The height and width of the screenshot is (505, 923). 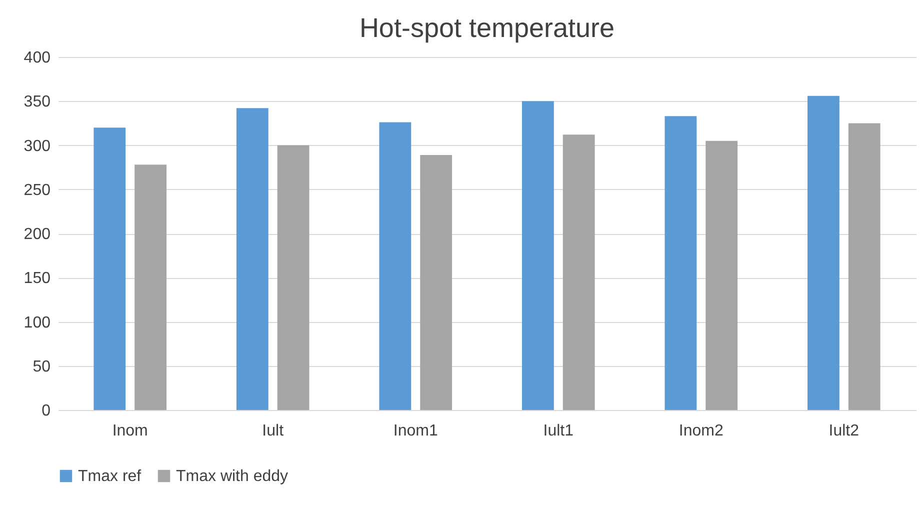 What do you see at coordinates (415, 431) in the screenshot?
I see `x-tick-label: Inom1` at bounding box center [415, 431].